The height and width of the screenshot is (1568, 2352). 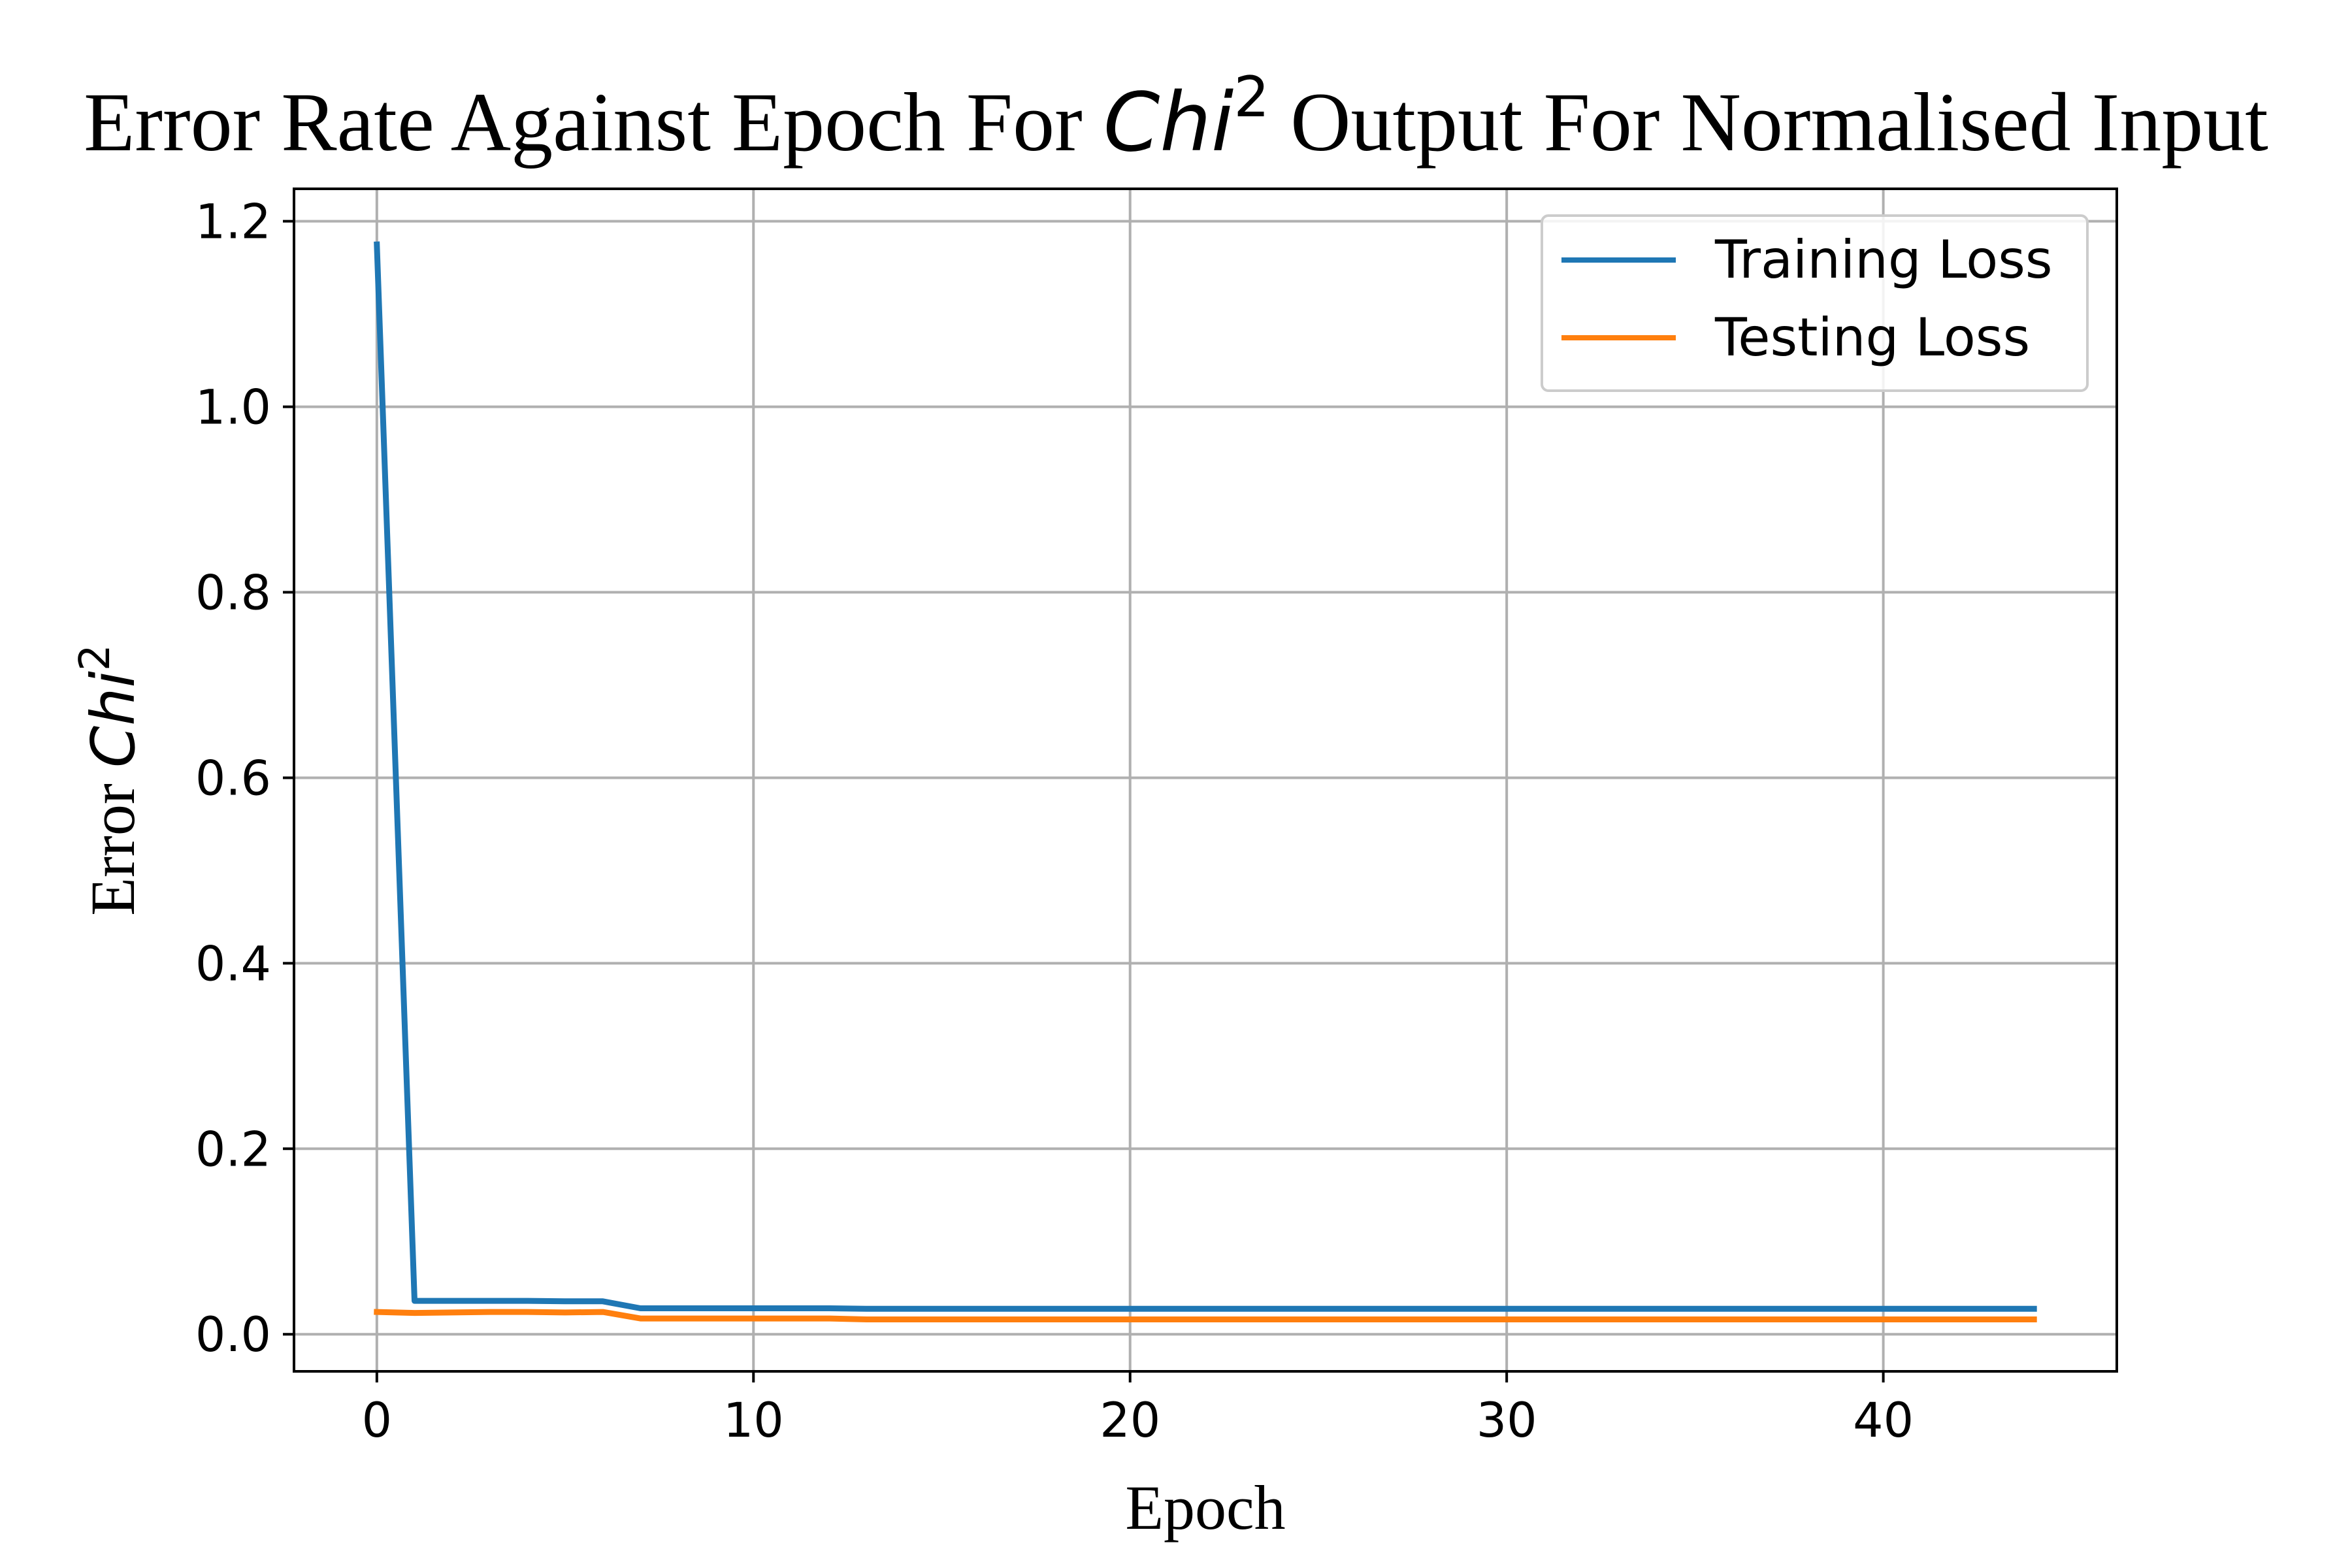 What do you see at coordinates (1251, 97) in the screenshot?
I see `chart-title-superscript: 2` at bounding box center [1251, 97].